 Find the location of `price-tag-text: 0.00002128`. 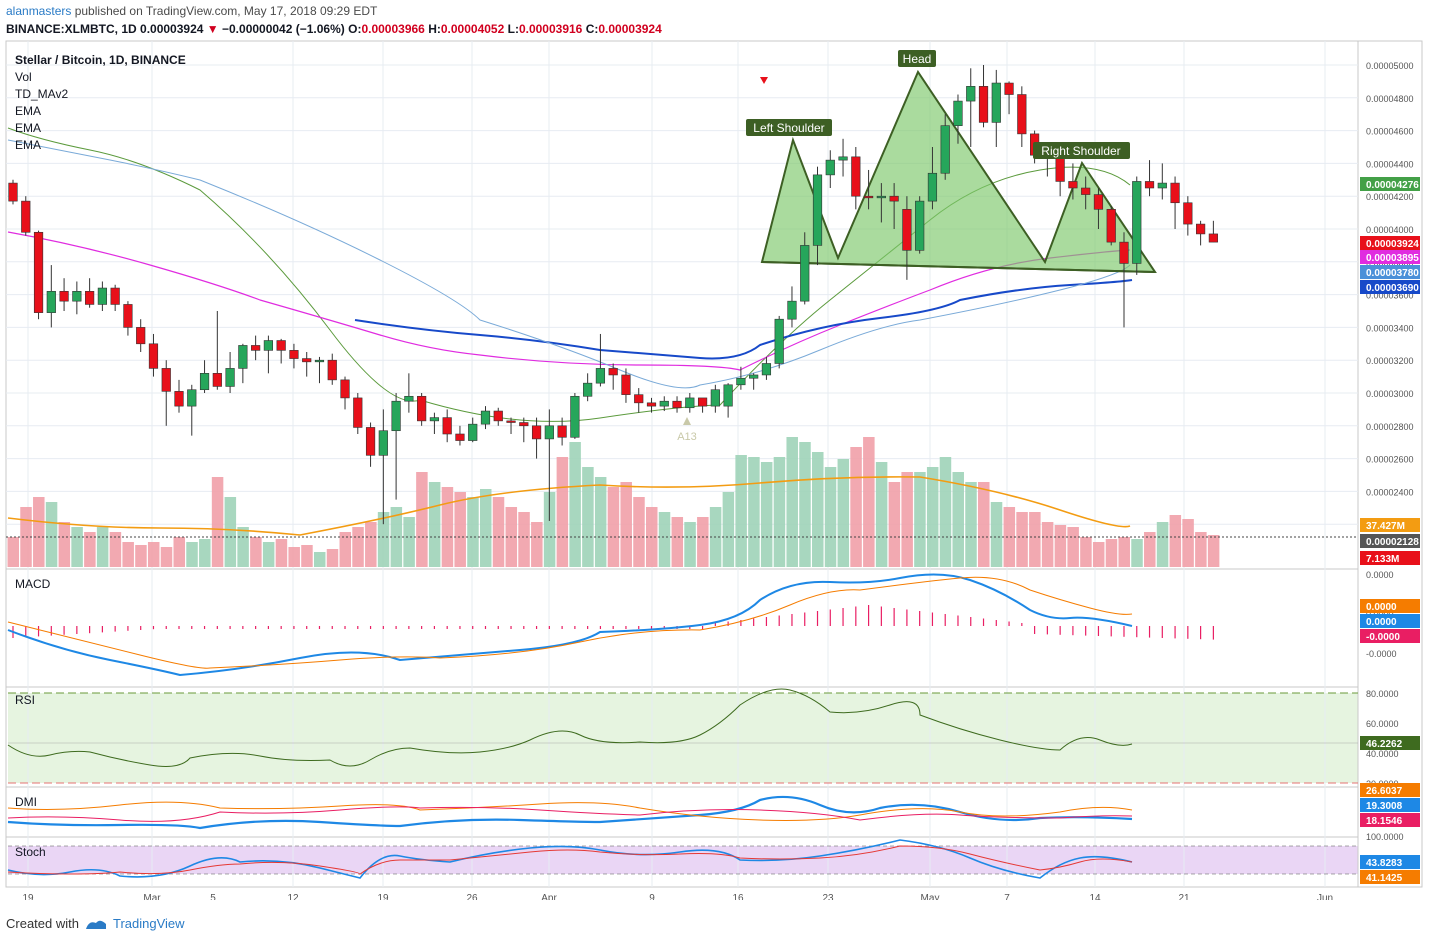

price-tag-text: 0.00002128 is located at coordinates (1392, 542).